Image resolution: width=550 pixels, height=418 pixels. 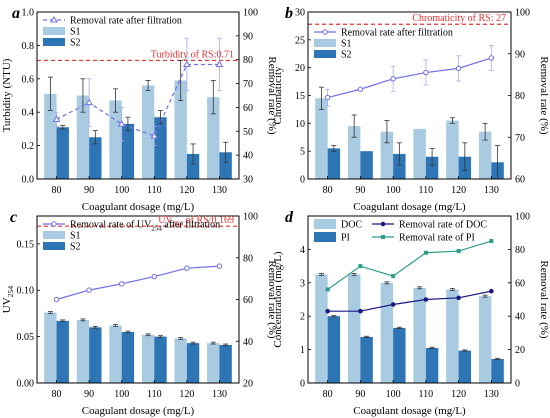 I want to click on legend-label: DOC, so click(x=351, y=225).